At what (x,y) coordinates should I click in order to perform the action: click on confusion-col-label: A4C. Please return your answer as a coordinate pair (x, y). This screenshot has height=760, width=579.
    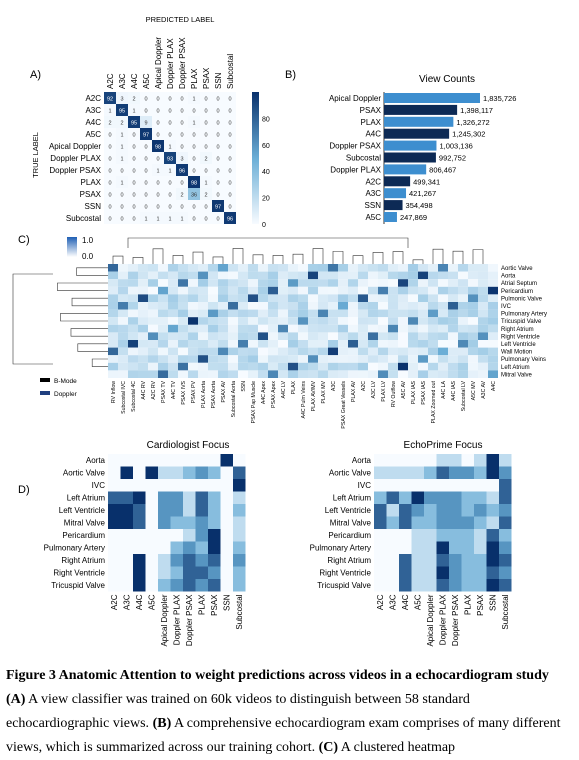
    Looking at the image, I should click on (134, 81).